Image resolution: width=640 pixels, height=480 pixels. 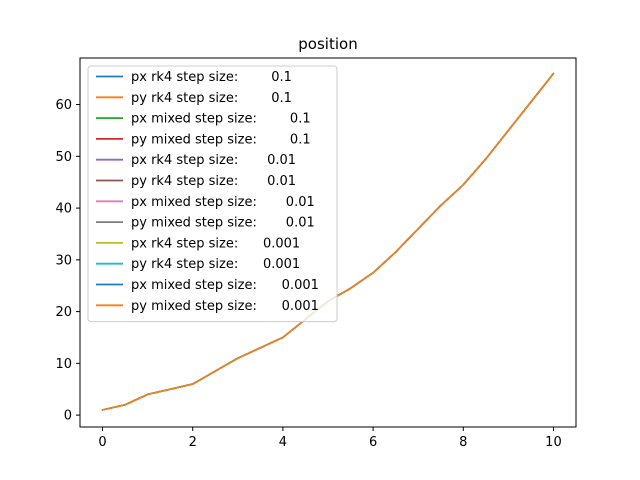 What do you see at coordinates (213, 181) in the screenshot?
I see `legend-label: py rk4 step size: 0.01` at bounding box center [213, 181].